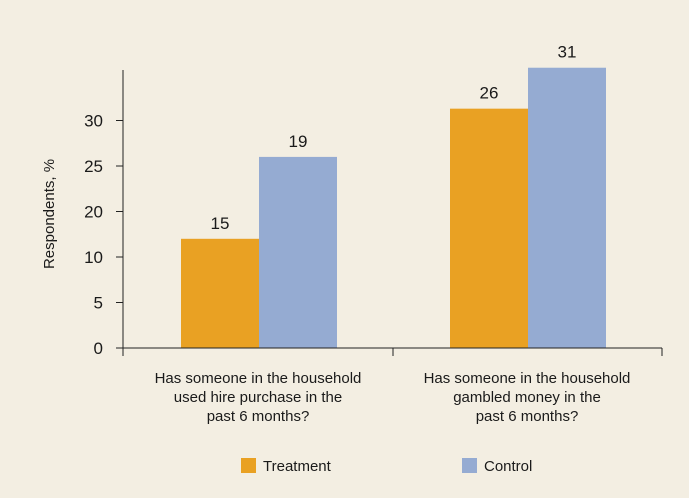 The image size is (689, 498). I want to click on legend-label-treatment: Treatment, so click(297, 466).